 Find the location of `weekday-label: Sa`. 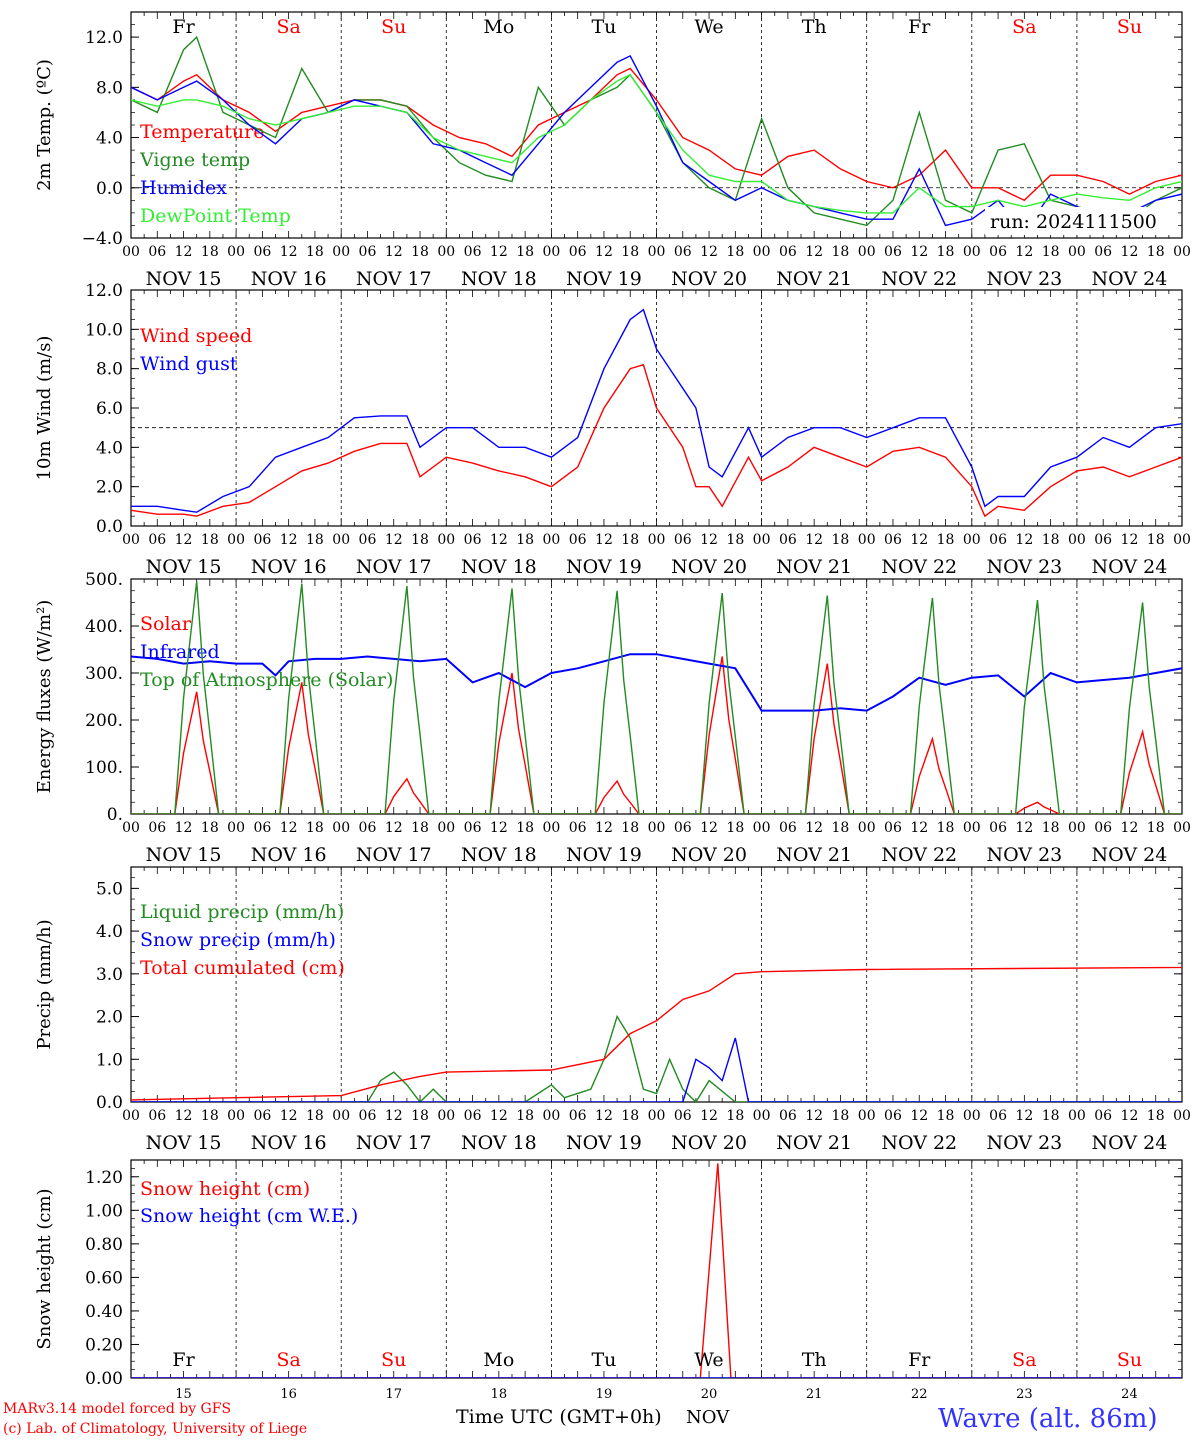

weekday-label: Sa is located at coordinates (288, 27).